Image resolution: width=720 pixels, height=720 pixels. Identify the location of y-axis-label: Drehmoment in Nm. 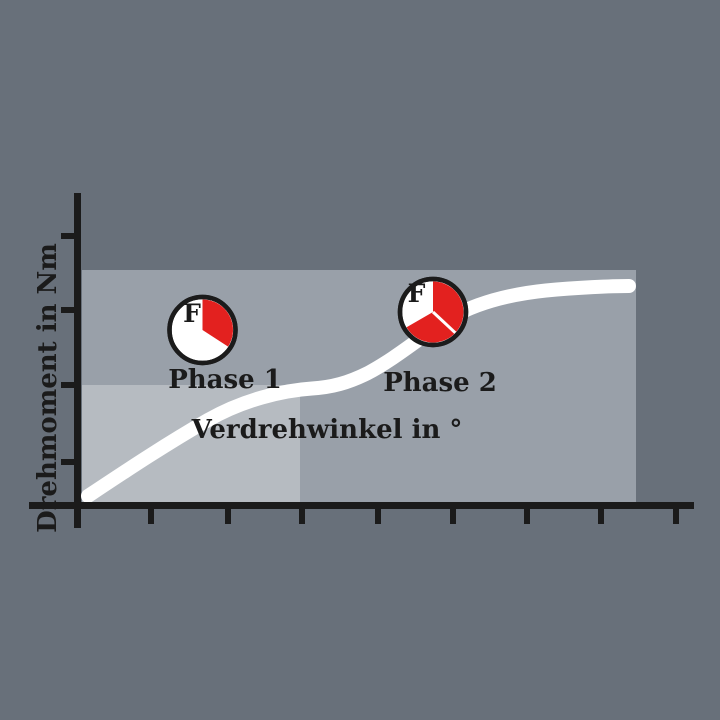
(48, 388).